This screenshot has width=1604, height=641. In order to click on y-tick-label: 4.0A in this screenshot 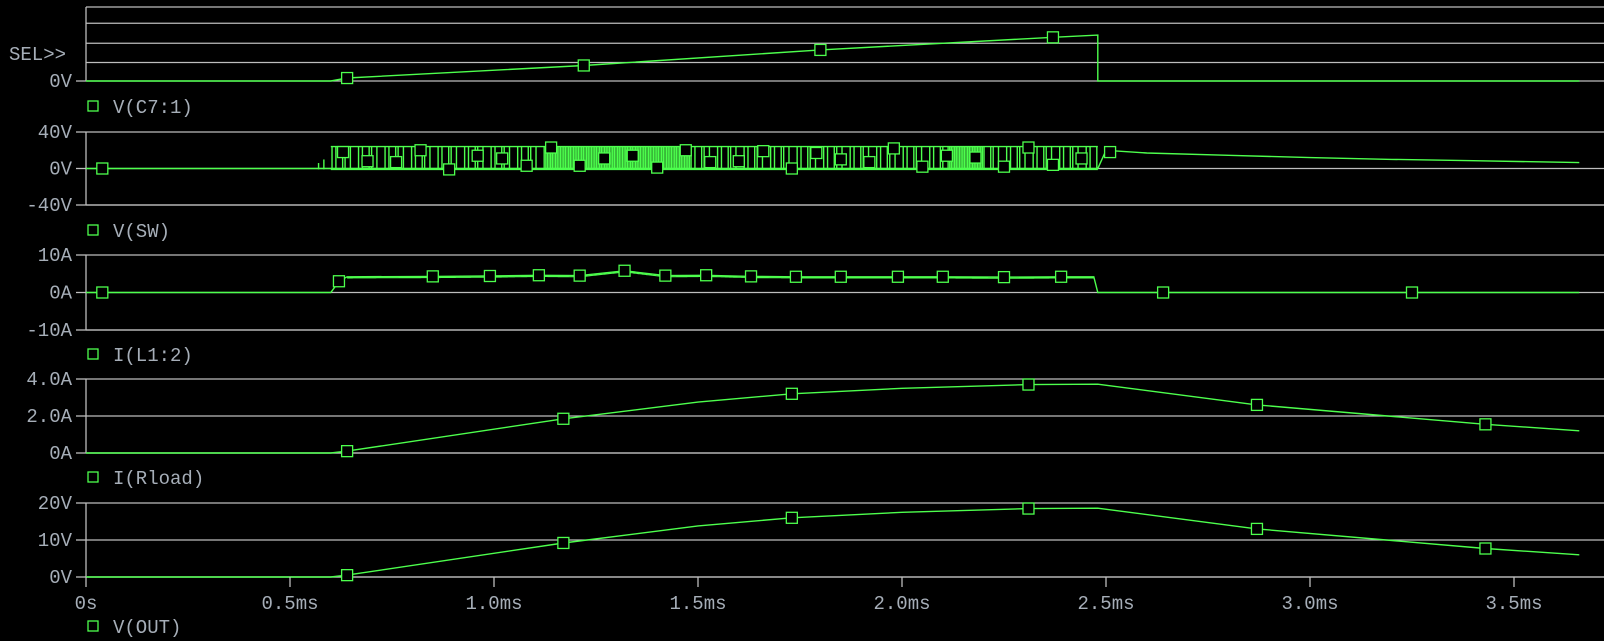, I will do `click(49, 380)`.